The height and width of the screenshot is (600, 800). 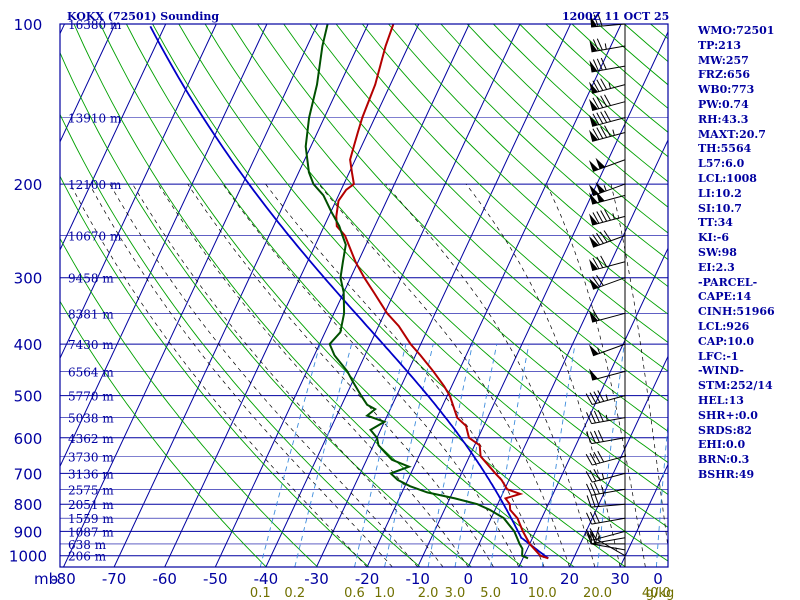 What do you see at coordinates (597, 593) in the screenshot?
I see `mixing-ratio-label: 20.0` at bounding box center [597, 593].